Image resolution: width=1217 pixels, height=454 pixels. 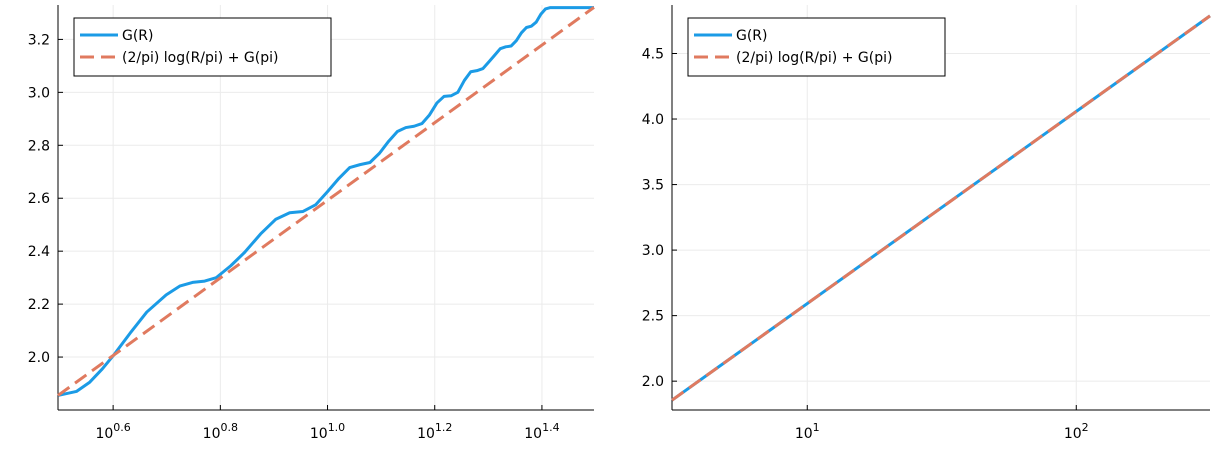 What do you see at coordinates (112, 431) in the screenshot?
I see `x-tick-label: 100.6` at bounding box center [112, 431].